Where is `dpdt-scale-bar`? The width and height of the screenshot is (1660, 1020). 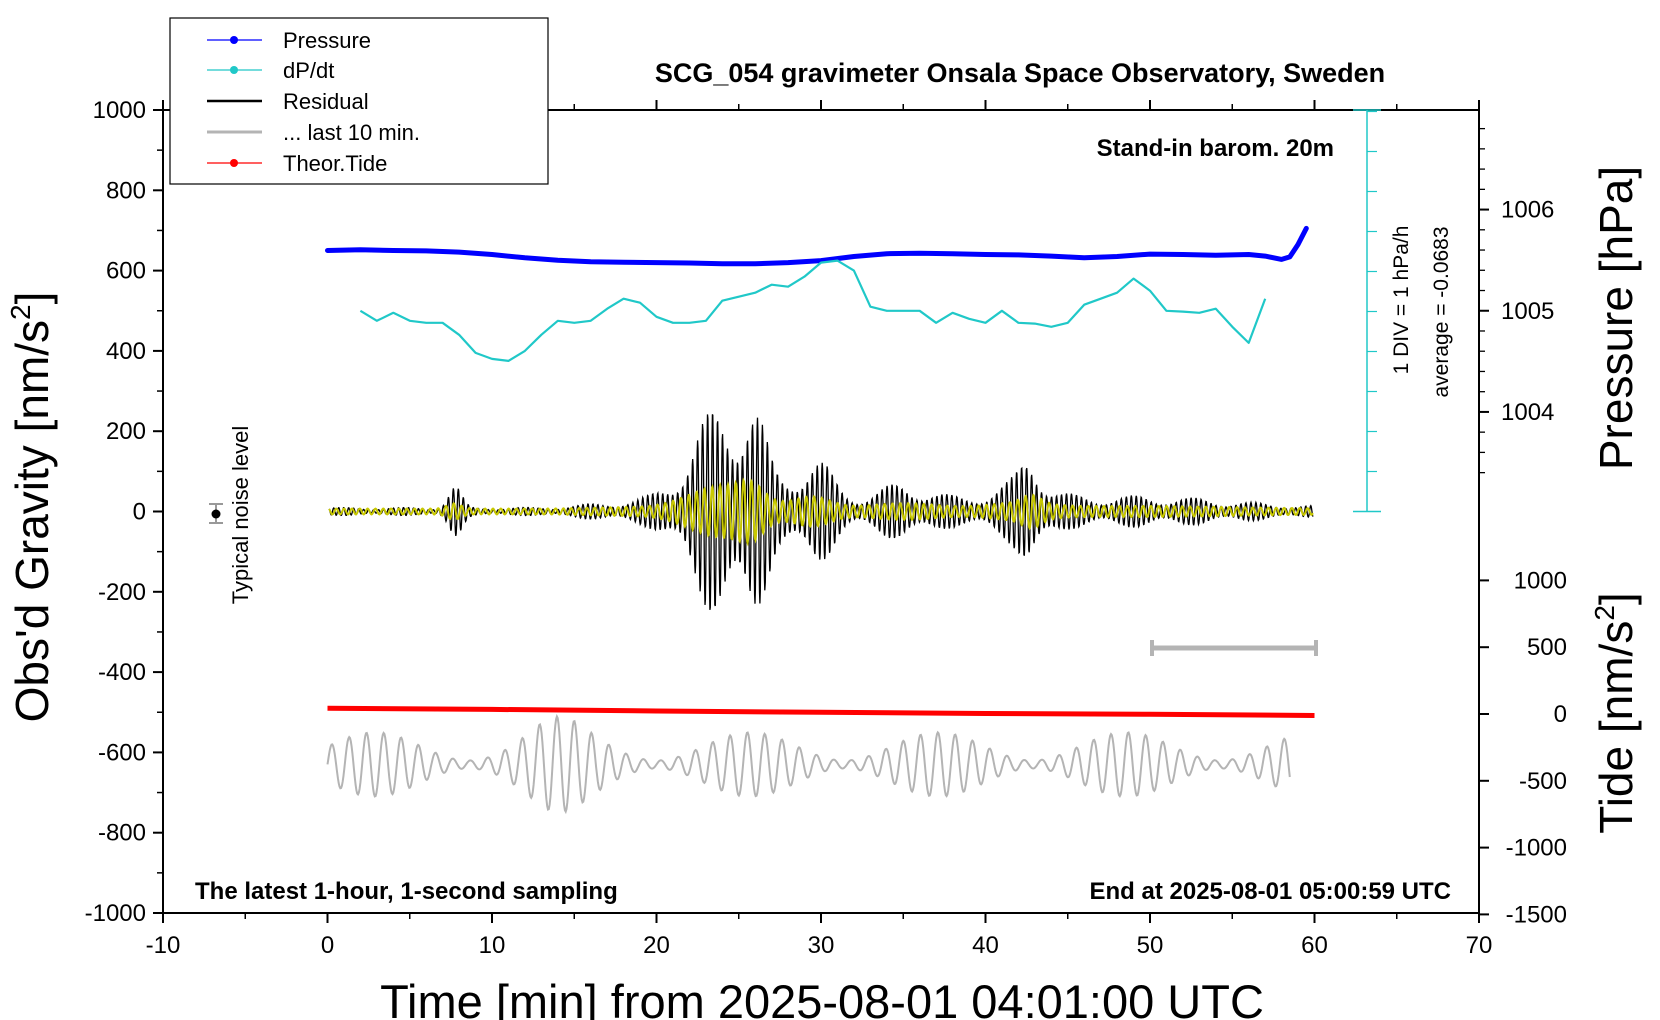 dpdt-scale-bar is located at coordinates (1367, 311).